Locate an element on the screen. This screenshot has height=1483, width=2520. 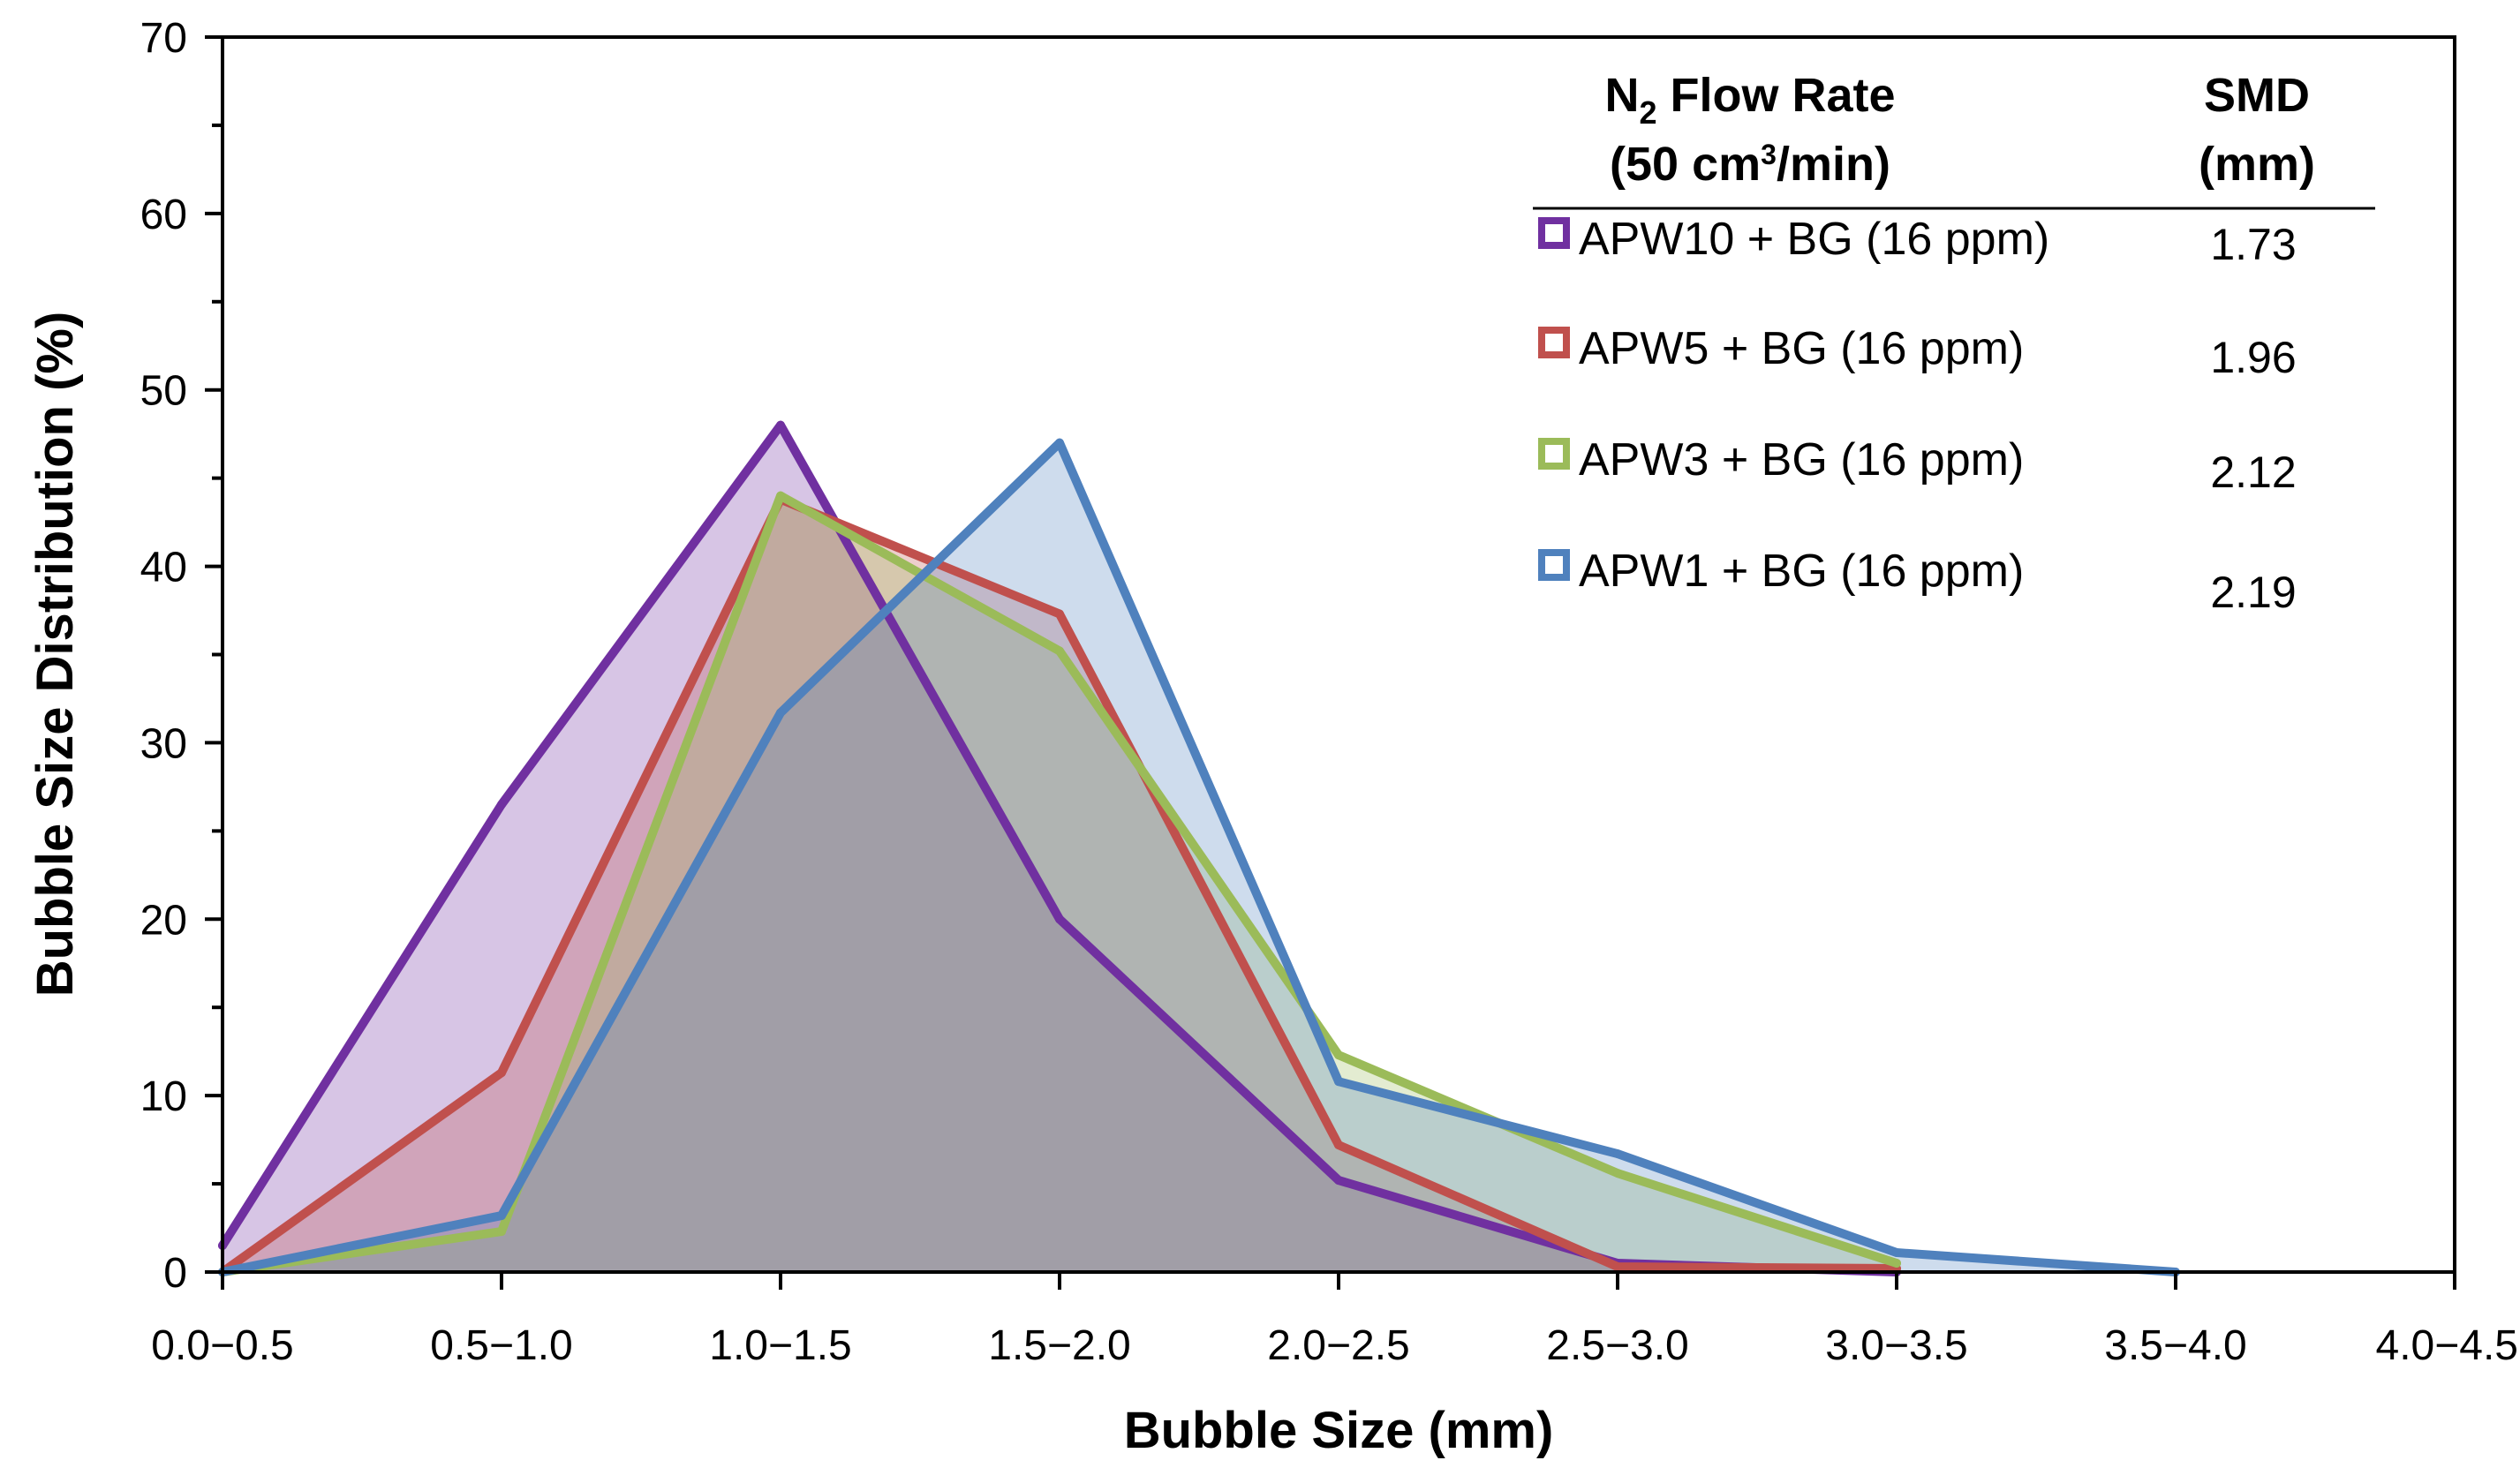
legend-label-1: APW10 + BG (16 ppm) is located at coordinates (1814, 239).